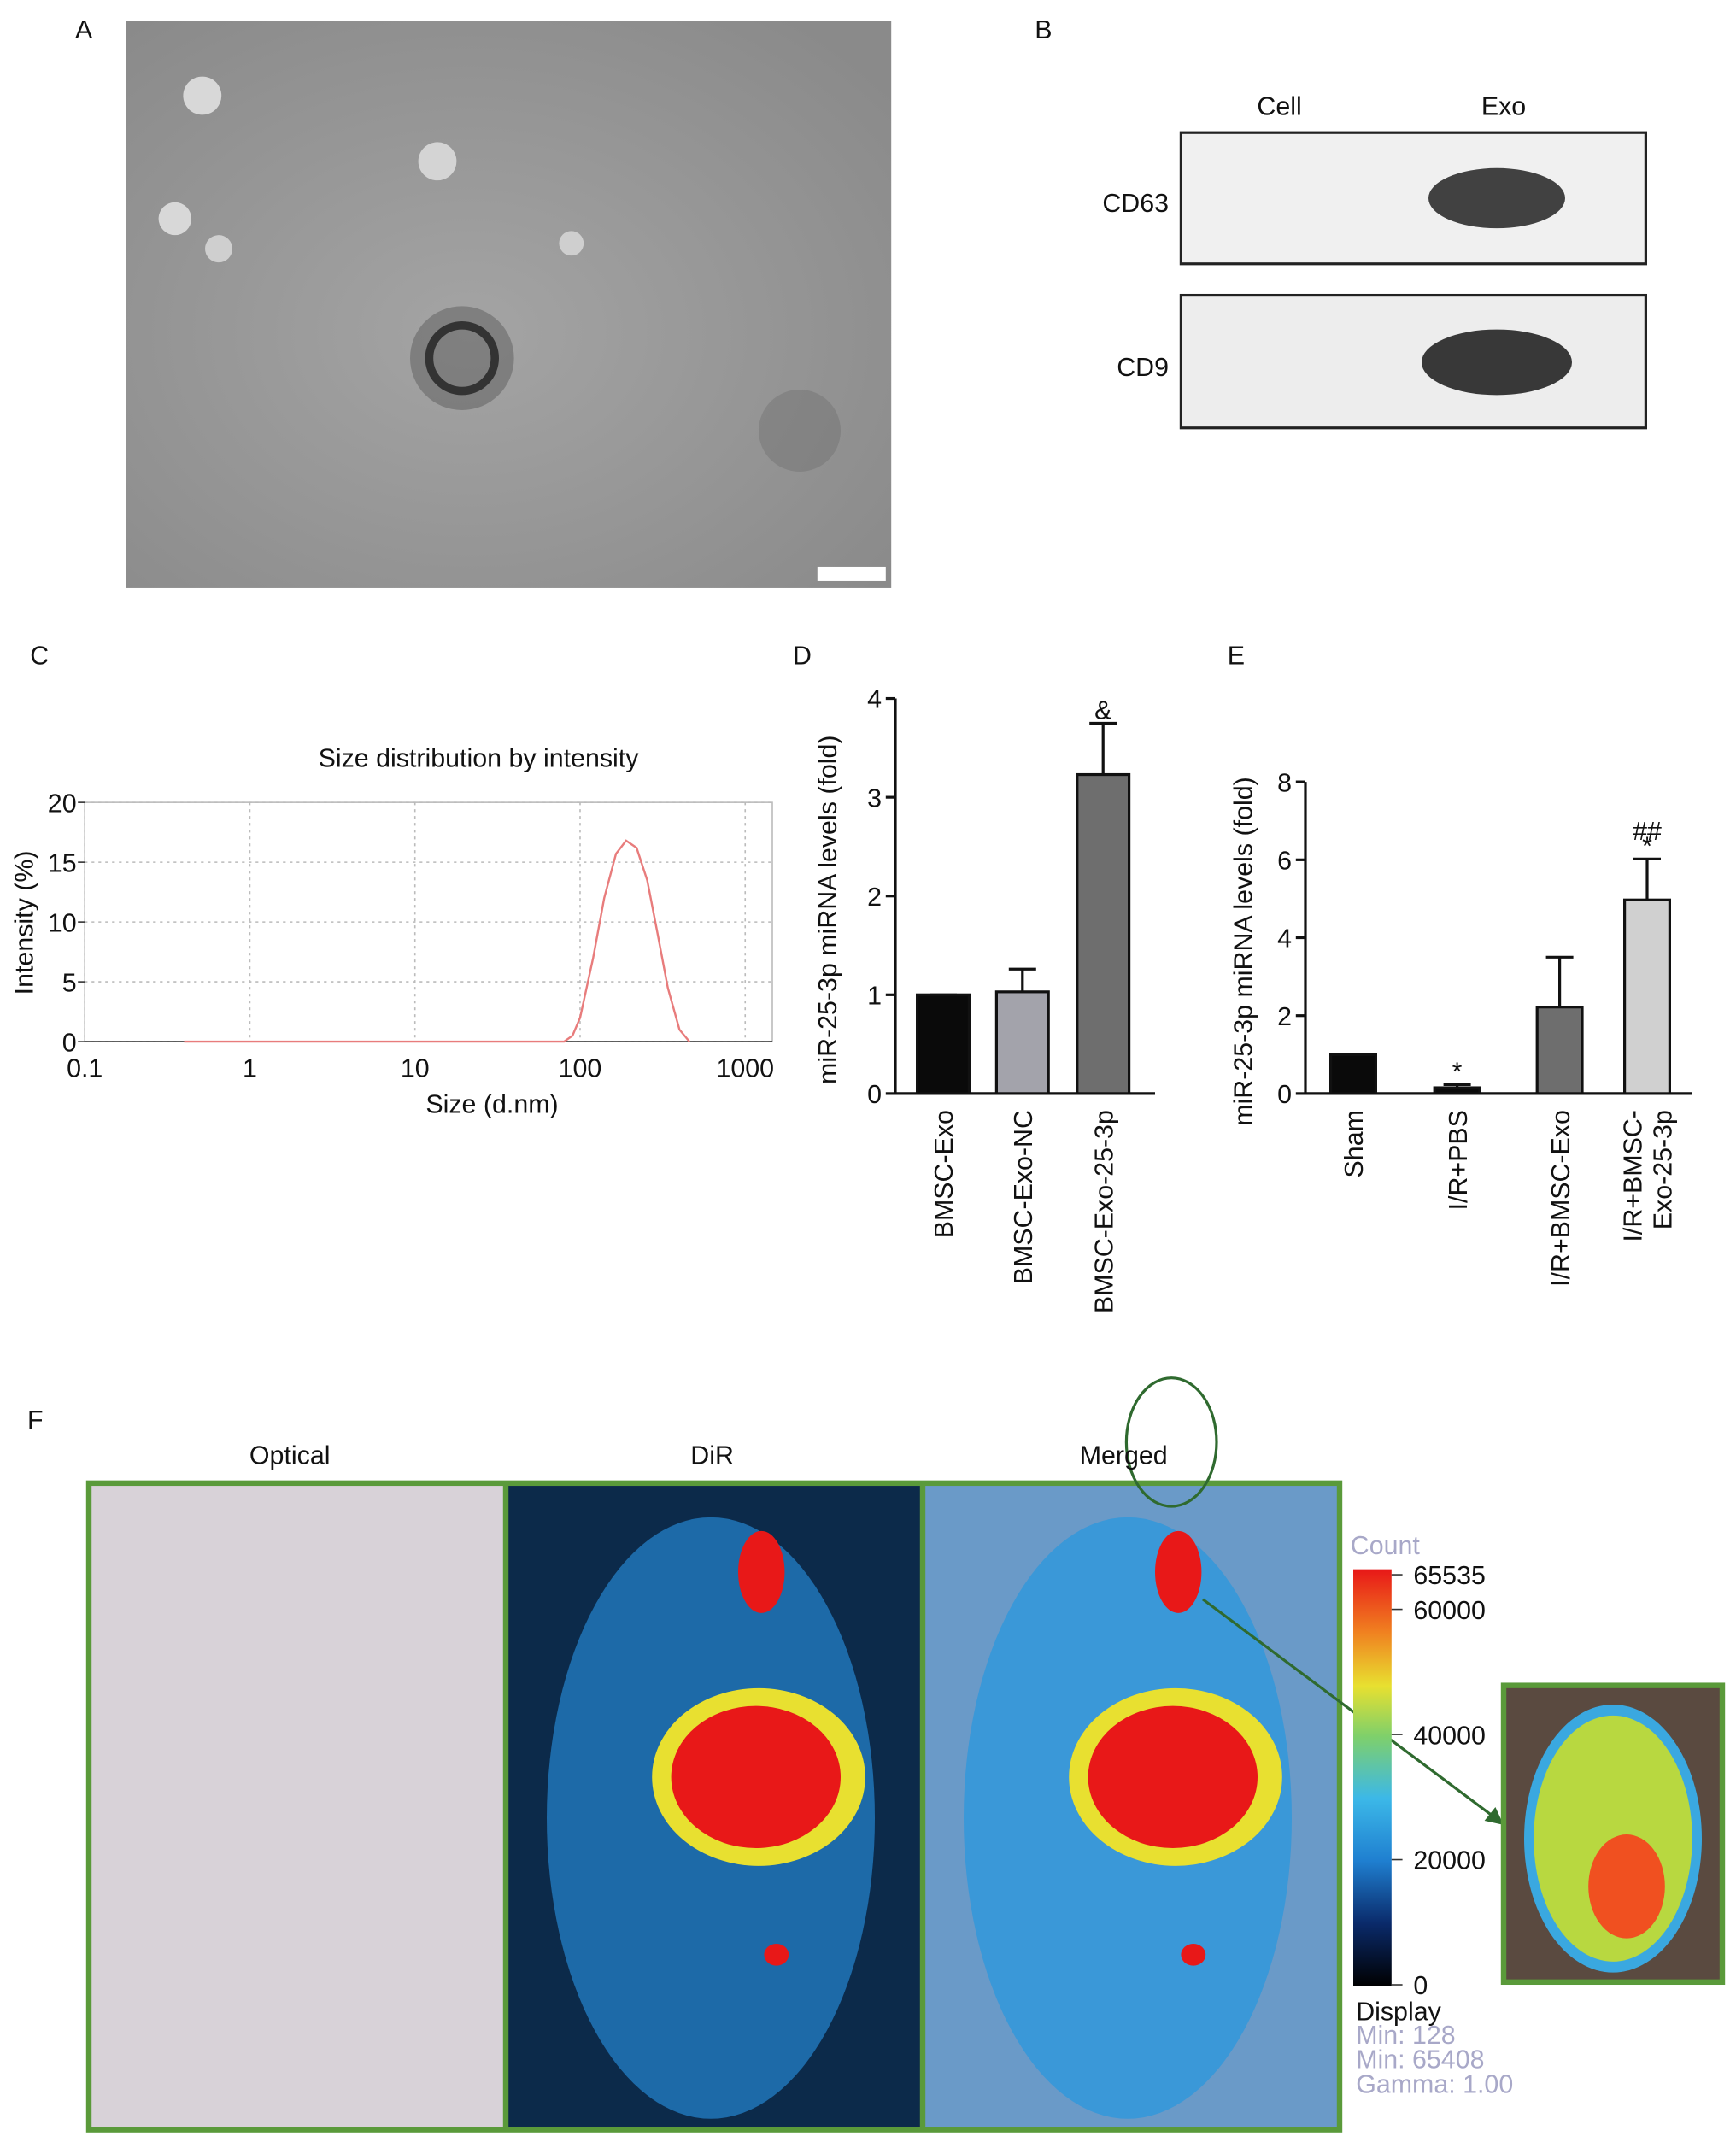  I want to click on blot-column-label: Exo, so click(1503, 105).